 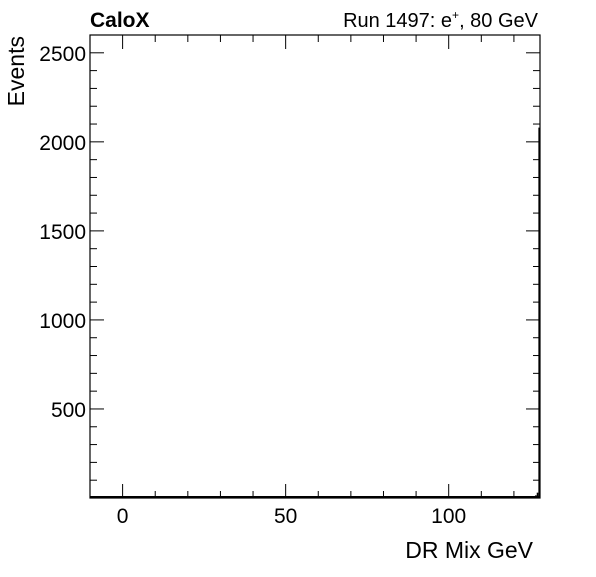 What do you see at coordinates (120, 20) in the screenshot?
I see `experiment-label: CaloX` at bounding box center [120, 20].